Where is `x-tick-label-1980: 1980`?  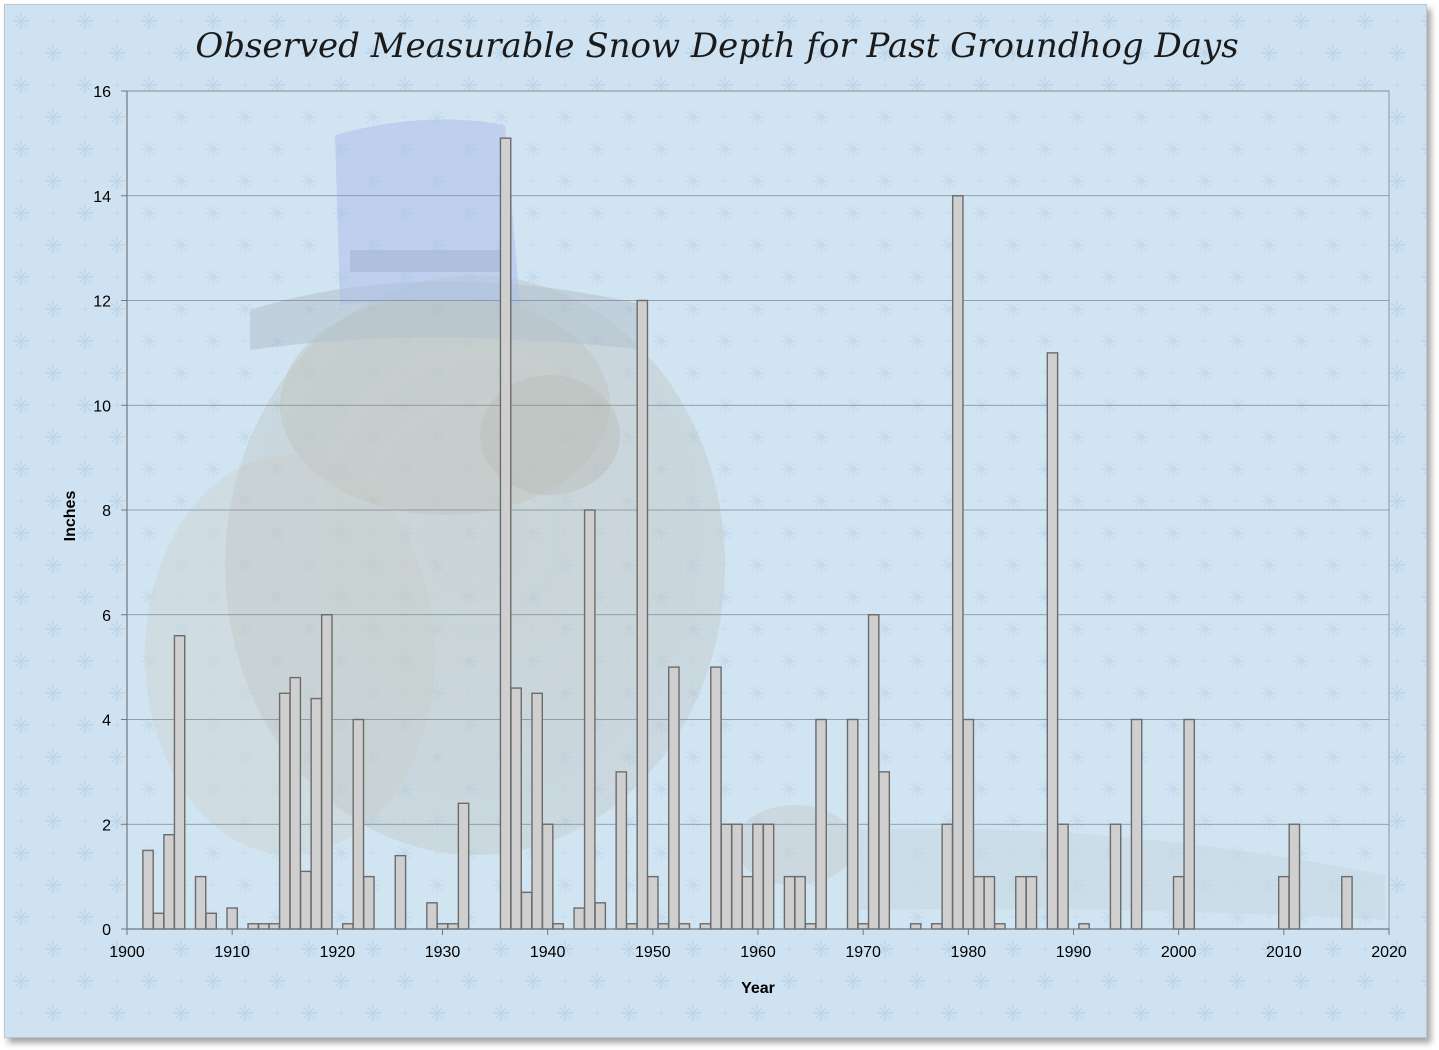
x-tick-label-1980: 1980 is located at coordinates (969, 952).